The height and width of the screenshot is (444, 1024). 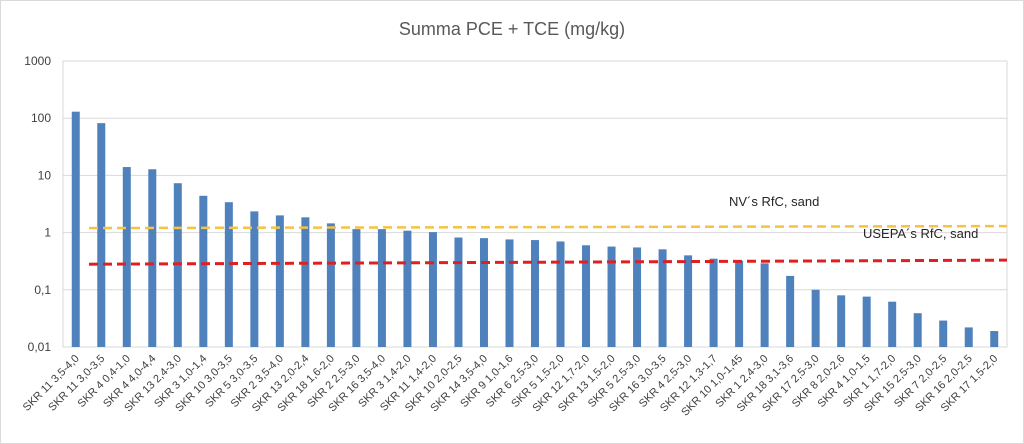 What do you see at coordinates (774, 201) in the screenshot?
I see `reference-line-label-0: NV´s RfC, sand` at bounding box center [774, 201].